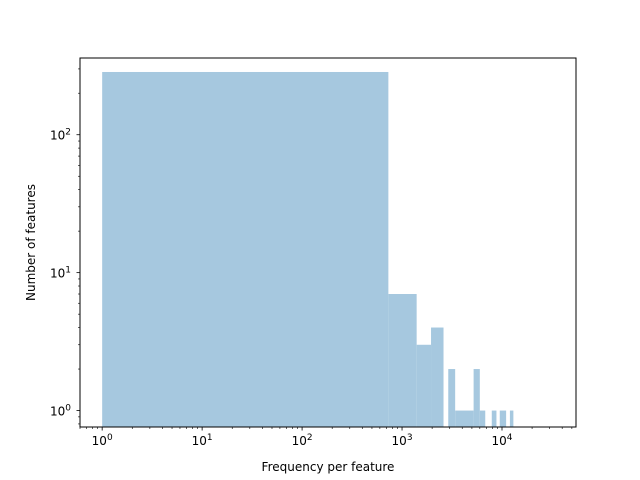 The height and width of the screenshot is (480, 640). I want to click on x-tick-label: 104, so click(501, 440).